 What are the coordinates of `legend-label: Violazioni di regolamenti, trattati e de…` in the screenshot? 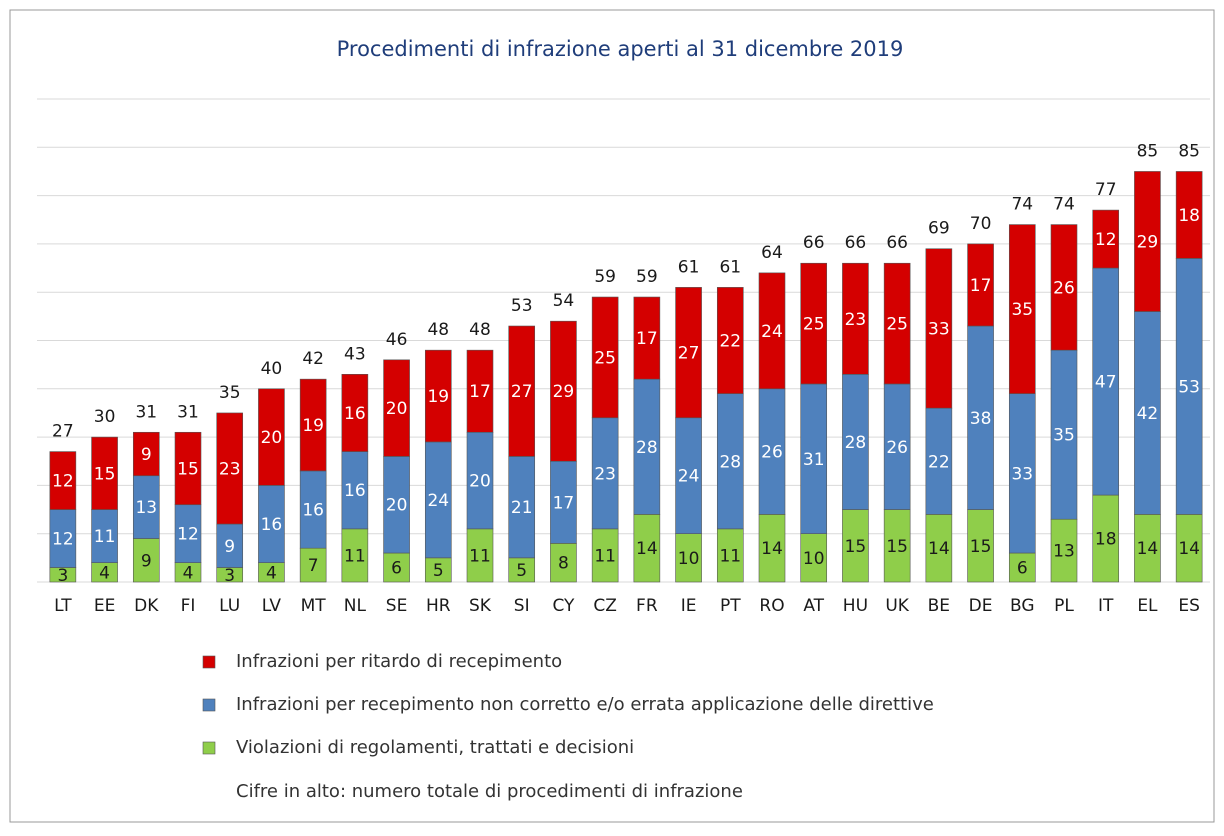 It's located at (435, 747).